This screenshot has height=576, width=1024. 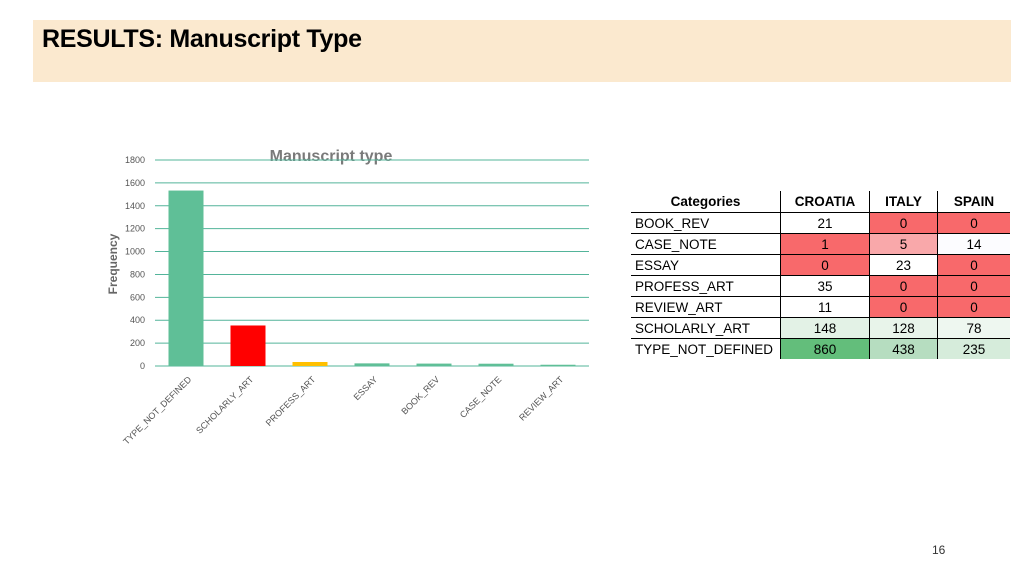 What do you see at coordinates (135, 183) in the screenshot?
I see `y-tick-label: 1600` at bounding box center [135, 183].